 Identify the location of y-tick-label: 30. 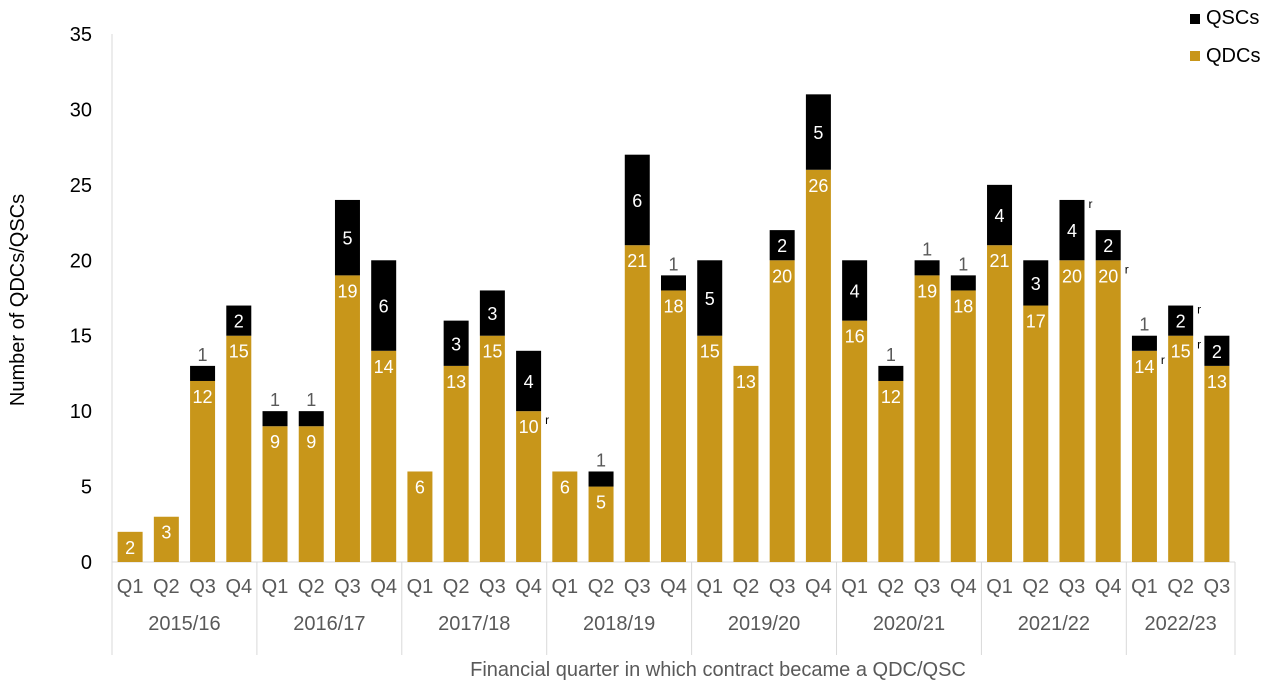
(81, 110).